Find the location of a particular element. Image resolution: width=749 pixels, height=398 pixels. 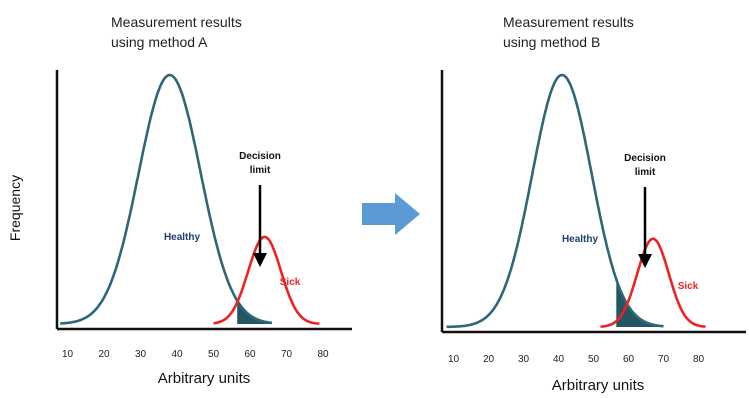

panel-b-x-axis-label: Arbitrary units is located at coordinates (598, 385).